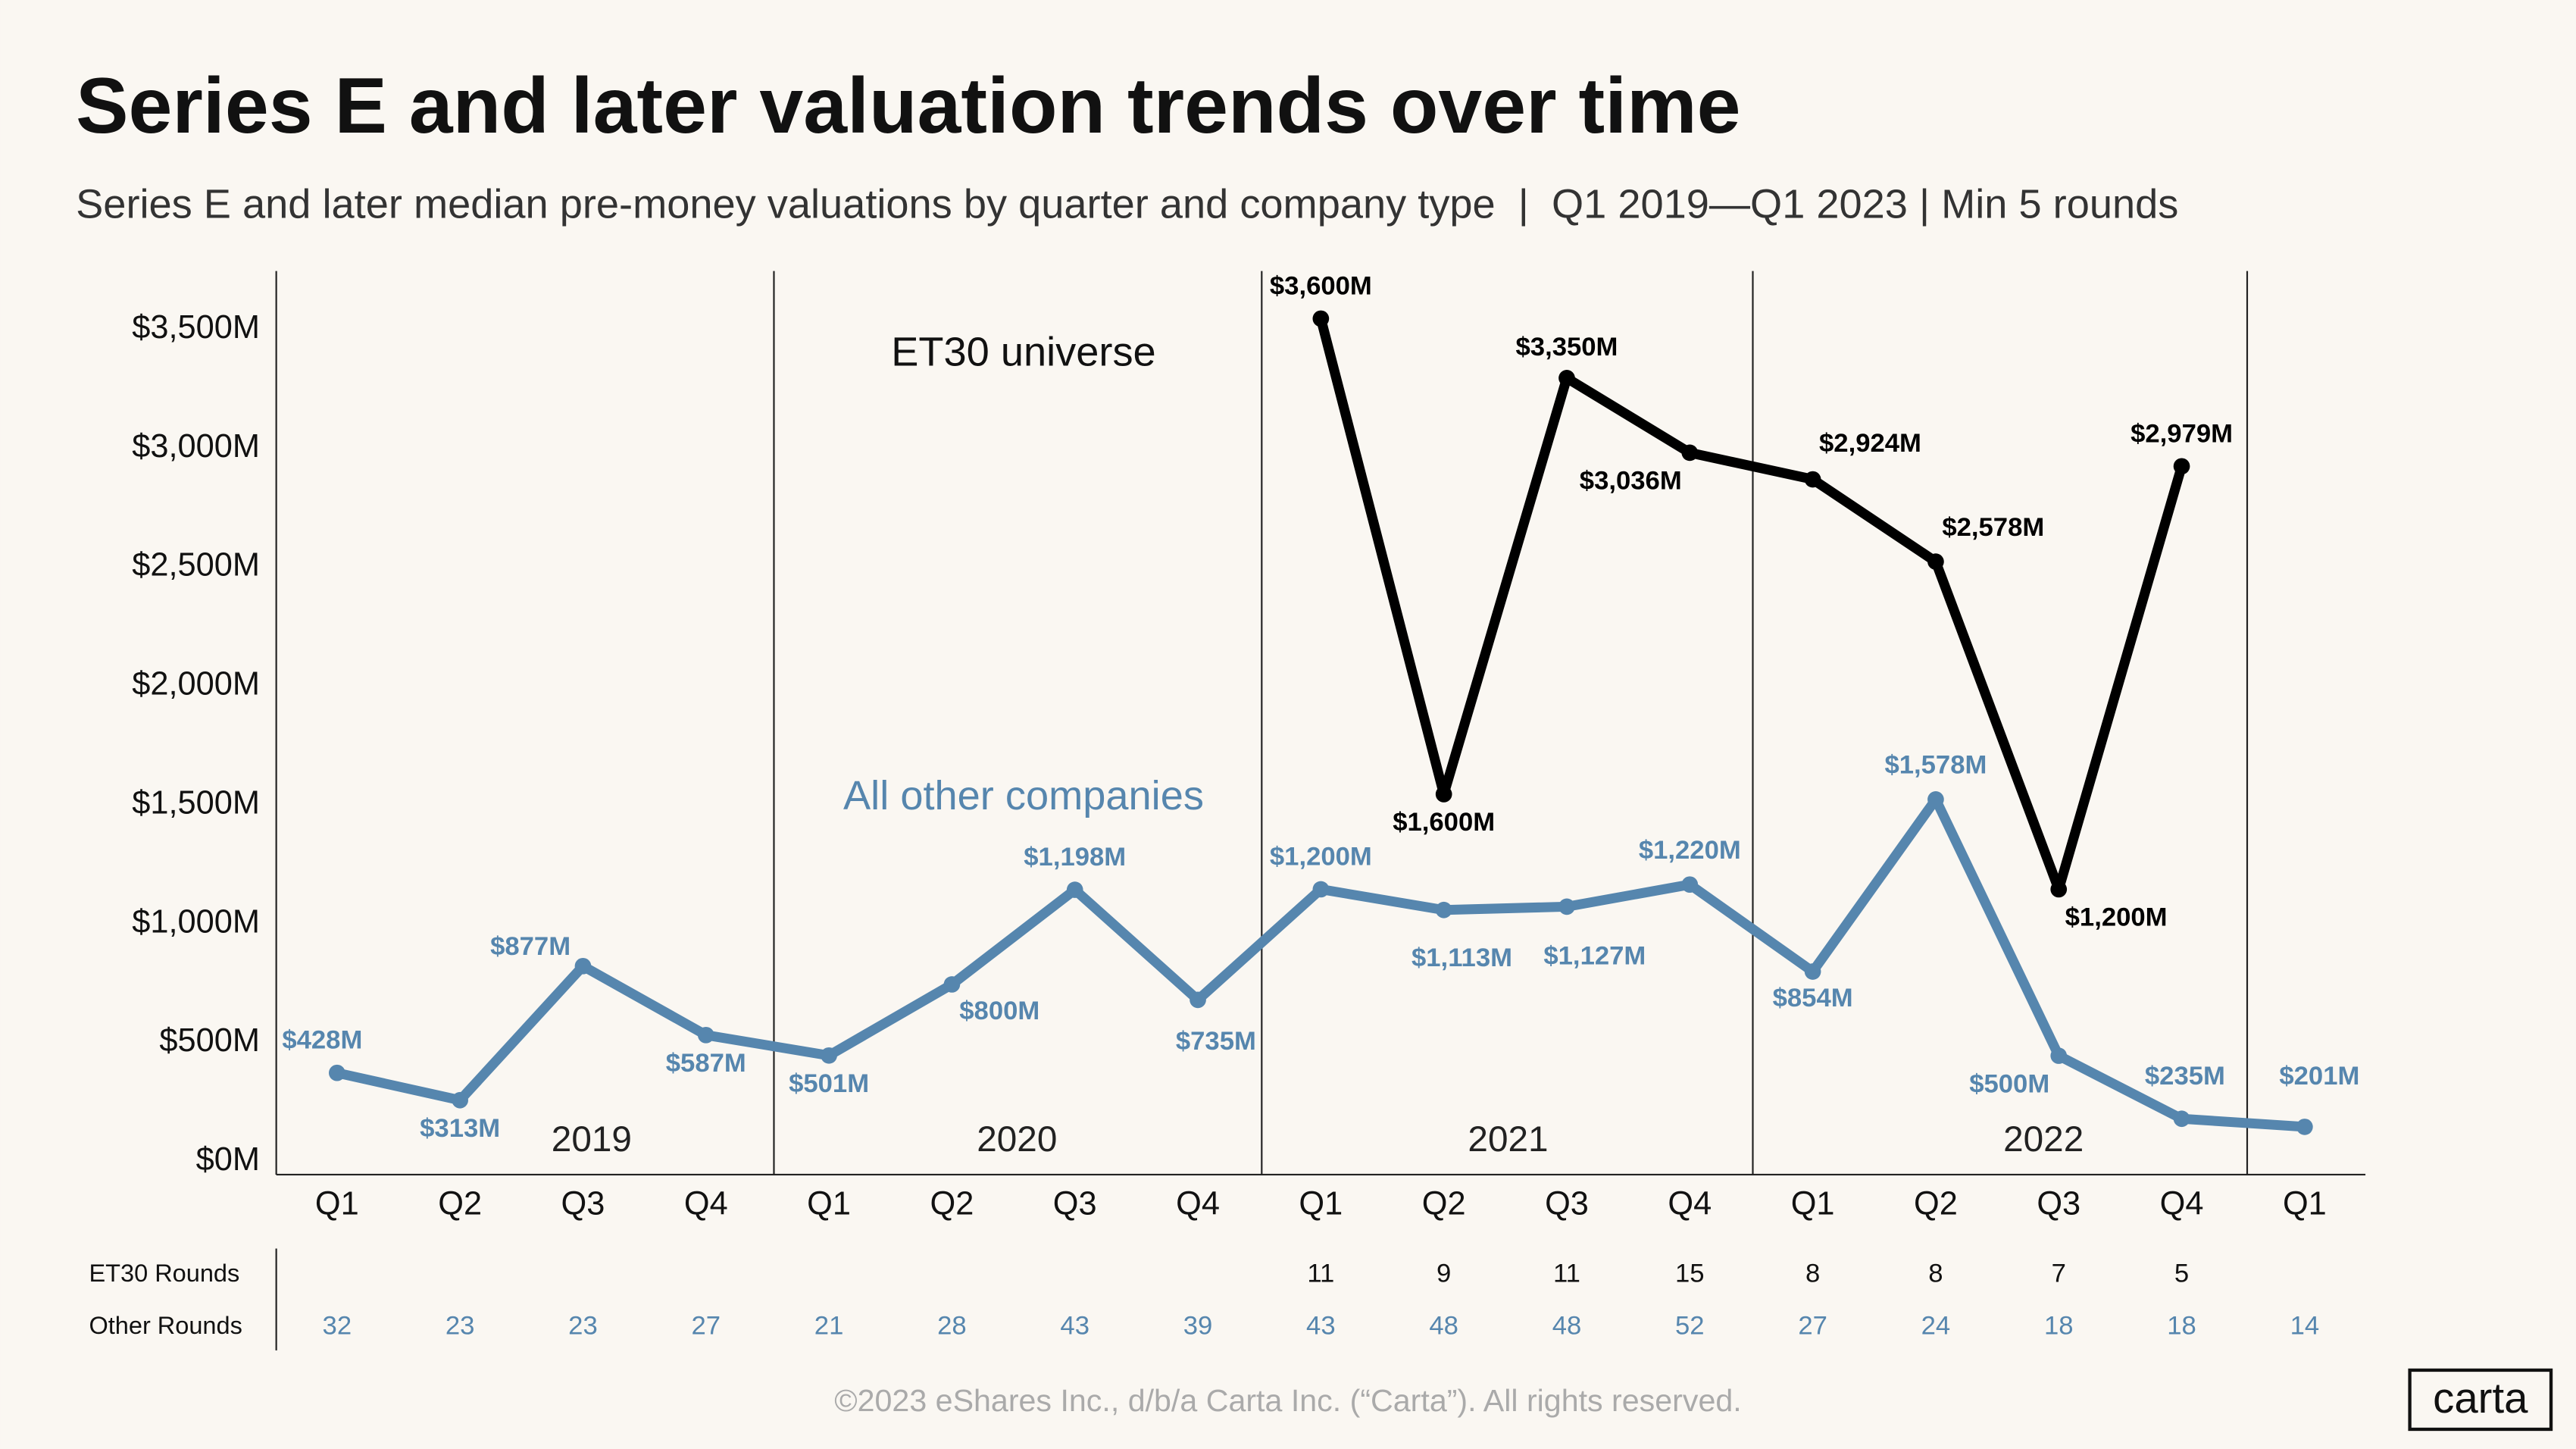 This screenshot has width=2576, height=1449. I want to click on rounds-count: 32, so click(337, 1326).